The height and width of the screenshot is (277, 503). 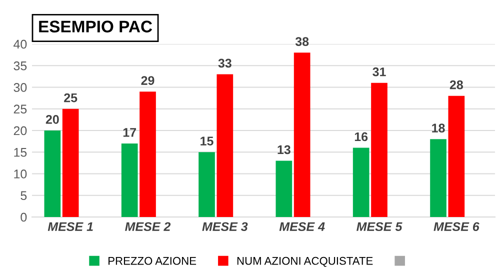 I want to click on x-tick-label: MESE 6, so click(x=457, y=227).